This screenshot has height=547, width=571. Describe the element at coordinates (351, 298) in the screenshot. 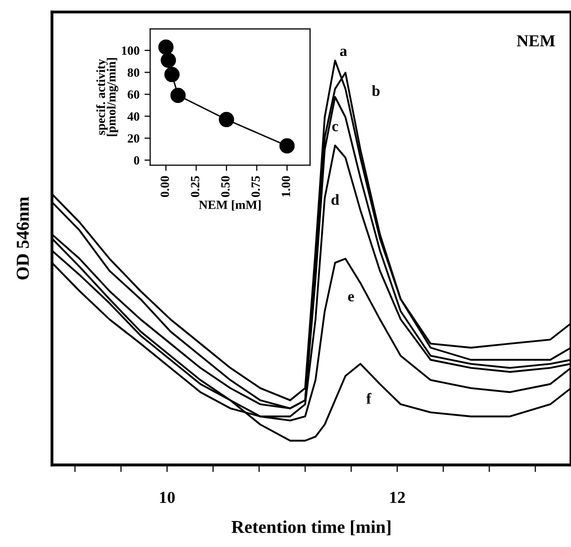

I see `series-label: e` at that location.